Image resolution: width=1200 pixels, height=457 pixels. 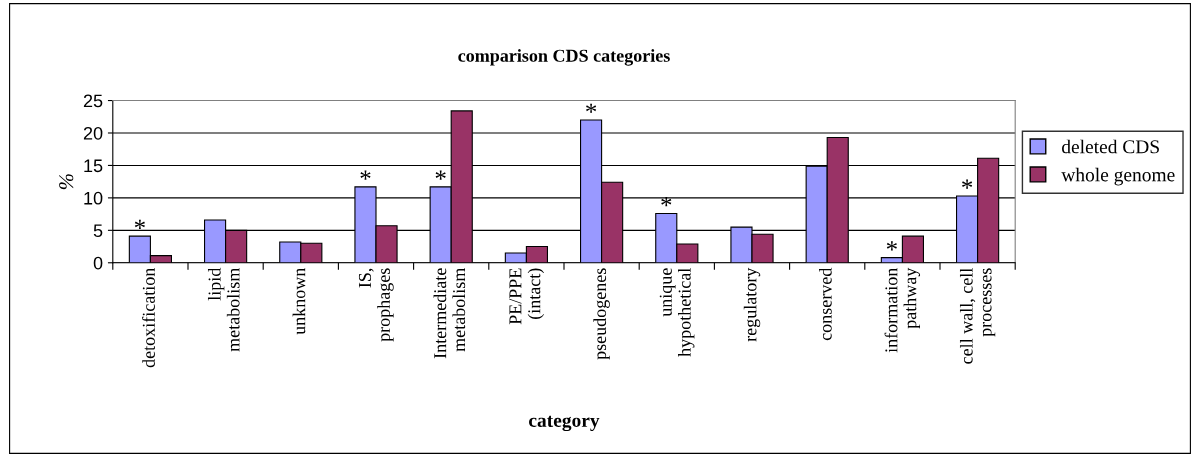 What do you see at coordinates (1118, 176) in the screenshot?
I see `legend-label: whole genome` at bounding box center [1118, 176].